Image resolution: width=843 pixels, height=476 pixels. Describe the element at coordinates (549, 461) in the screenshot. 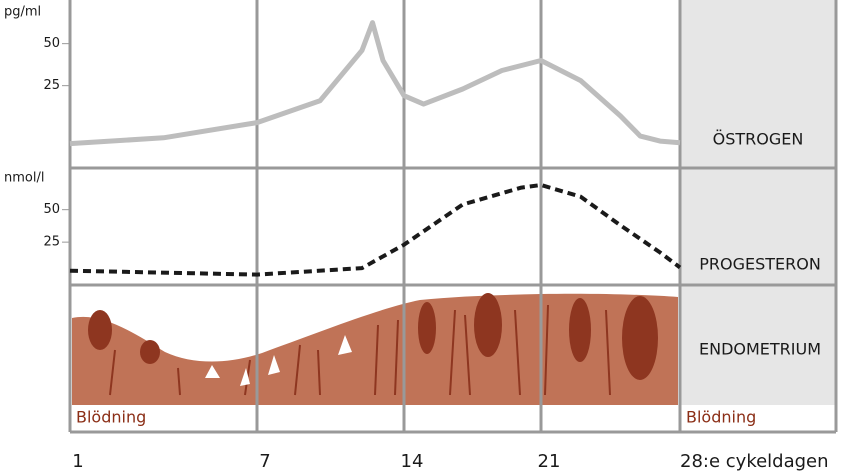

I see `x-tick-label: 21` at that location.